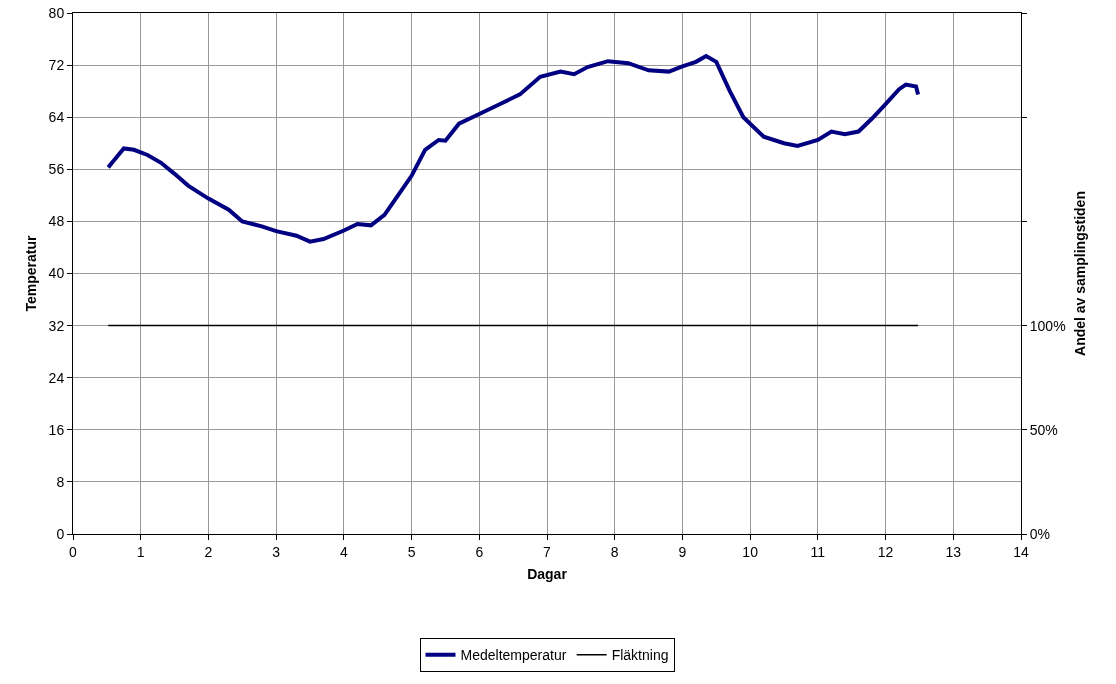 The height and width of the screenshot is (684, 1116). What do you see at coordinates (56, 12) in the screenshot?
I see `y-tick-label: 80` at bounding box center [56, 12].